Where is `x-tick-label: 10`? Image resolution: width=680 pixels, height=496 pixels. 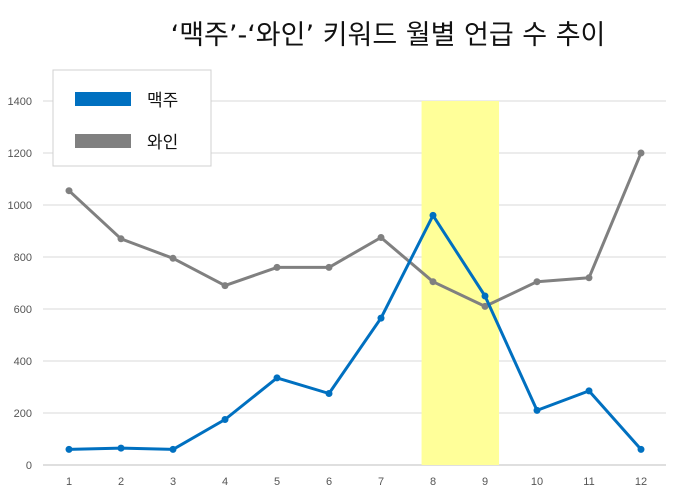 x-tick-label: 10 is located at coordinates (537, 482).